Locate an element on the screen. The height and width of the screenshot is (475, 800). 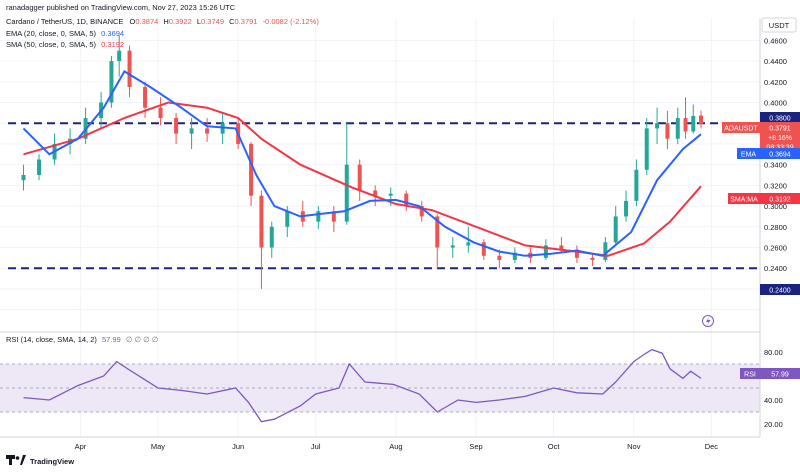
ohlc-h: 0.3922 is located at coordinates (180, 21).